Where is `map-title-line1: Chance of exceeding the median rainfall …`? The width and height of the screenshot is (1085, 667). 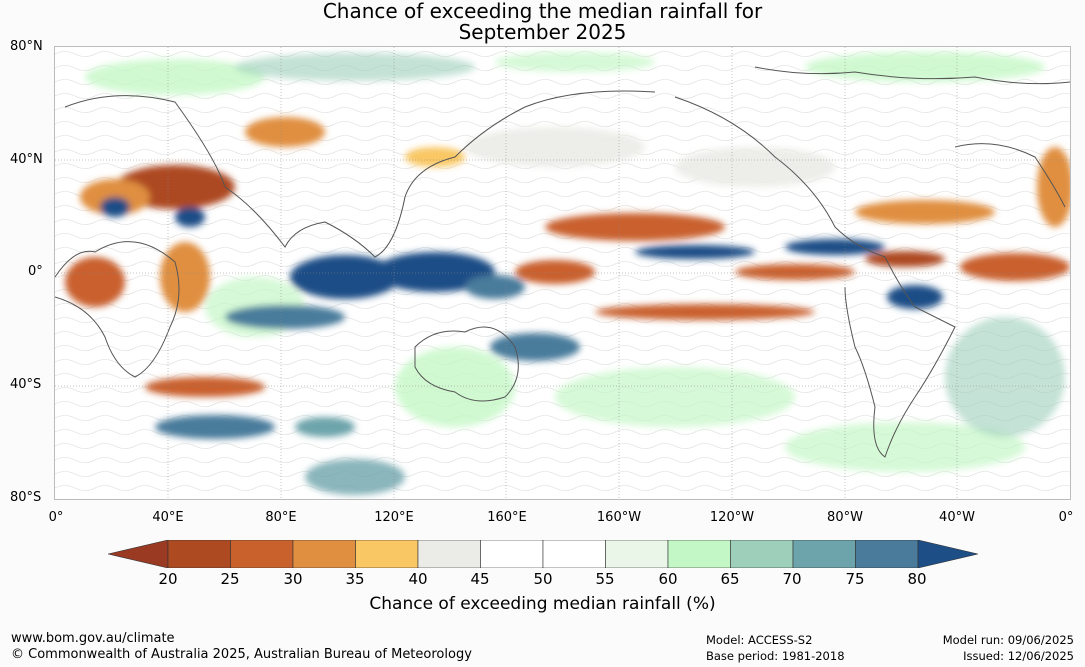 map-title-line1: Chance of exceeding the median rainfall … is located at coordinates (542, 11).